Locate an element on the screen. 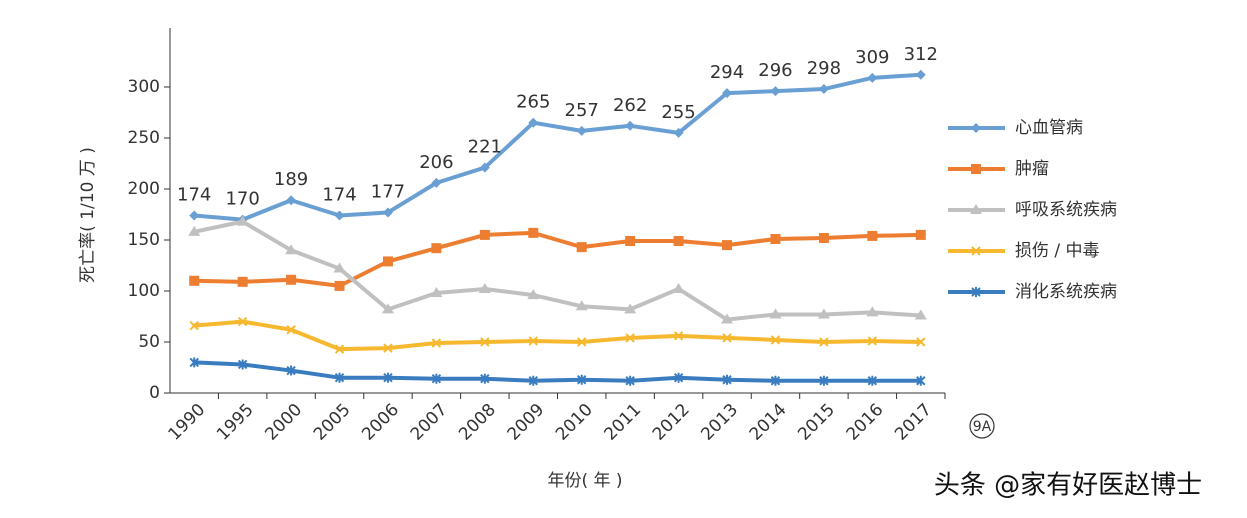  data-label: 257 is located at coordinates (582, 110).